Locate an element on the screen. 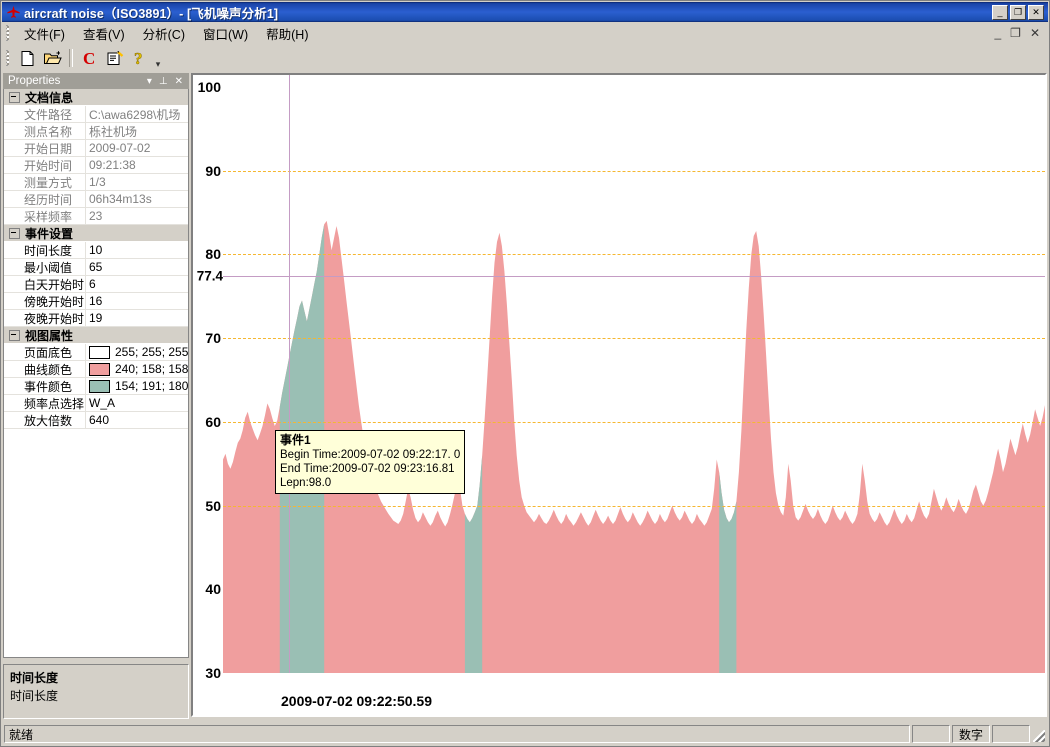 The height and width of the screenshot is (747, 1050). property-row: 采样频率 23 is located at coordinates (96, 216).